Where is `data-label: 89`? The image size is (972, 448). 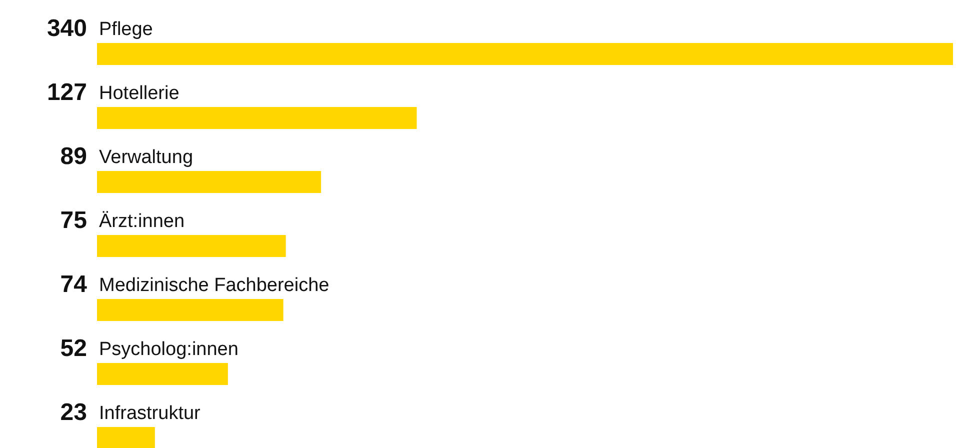 data-label: 89 is located at coordinates (73, 156).